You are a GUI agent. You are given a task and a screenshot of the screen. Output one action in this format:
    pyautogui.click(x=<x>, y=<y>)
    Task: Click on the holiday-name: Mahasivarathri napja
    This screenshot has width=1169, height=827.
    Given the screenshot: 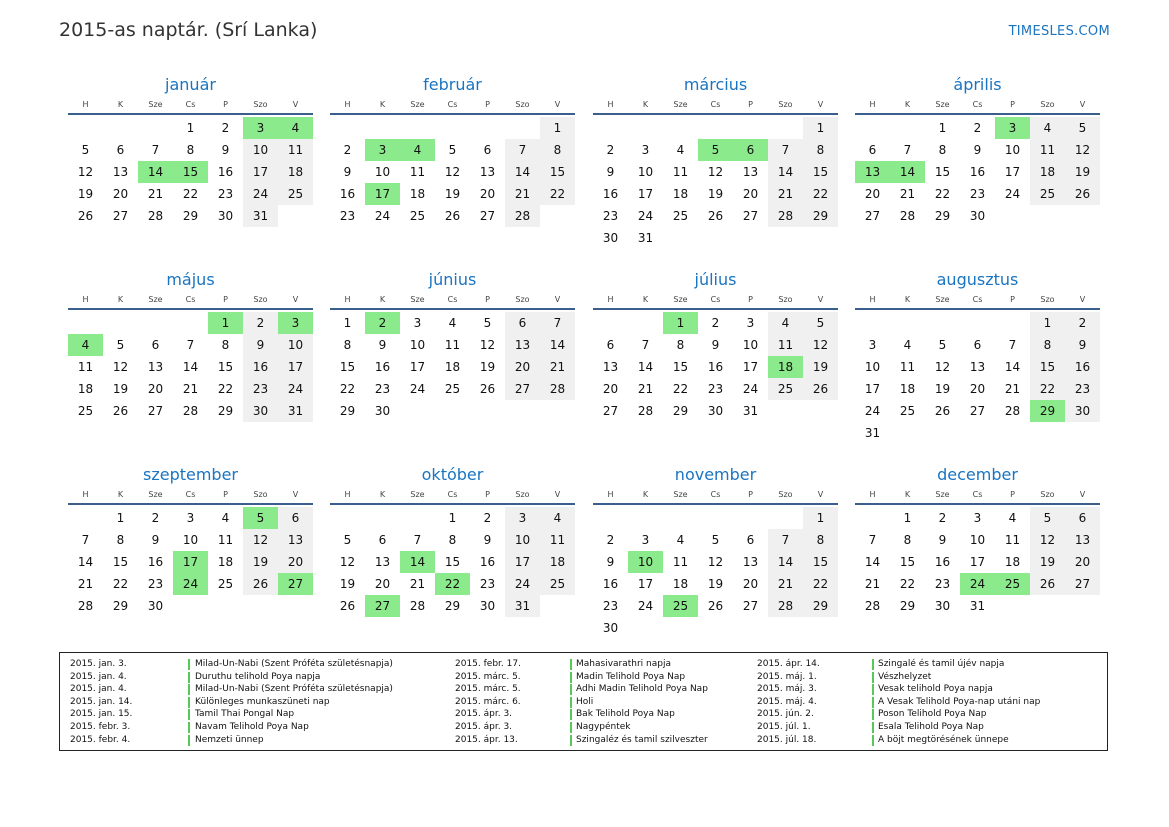 What is the action you would take?
    pyautogui.click(x=623, y=664)
    